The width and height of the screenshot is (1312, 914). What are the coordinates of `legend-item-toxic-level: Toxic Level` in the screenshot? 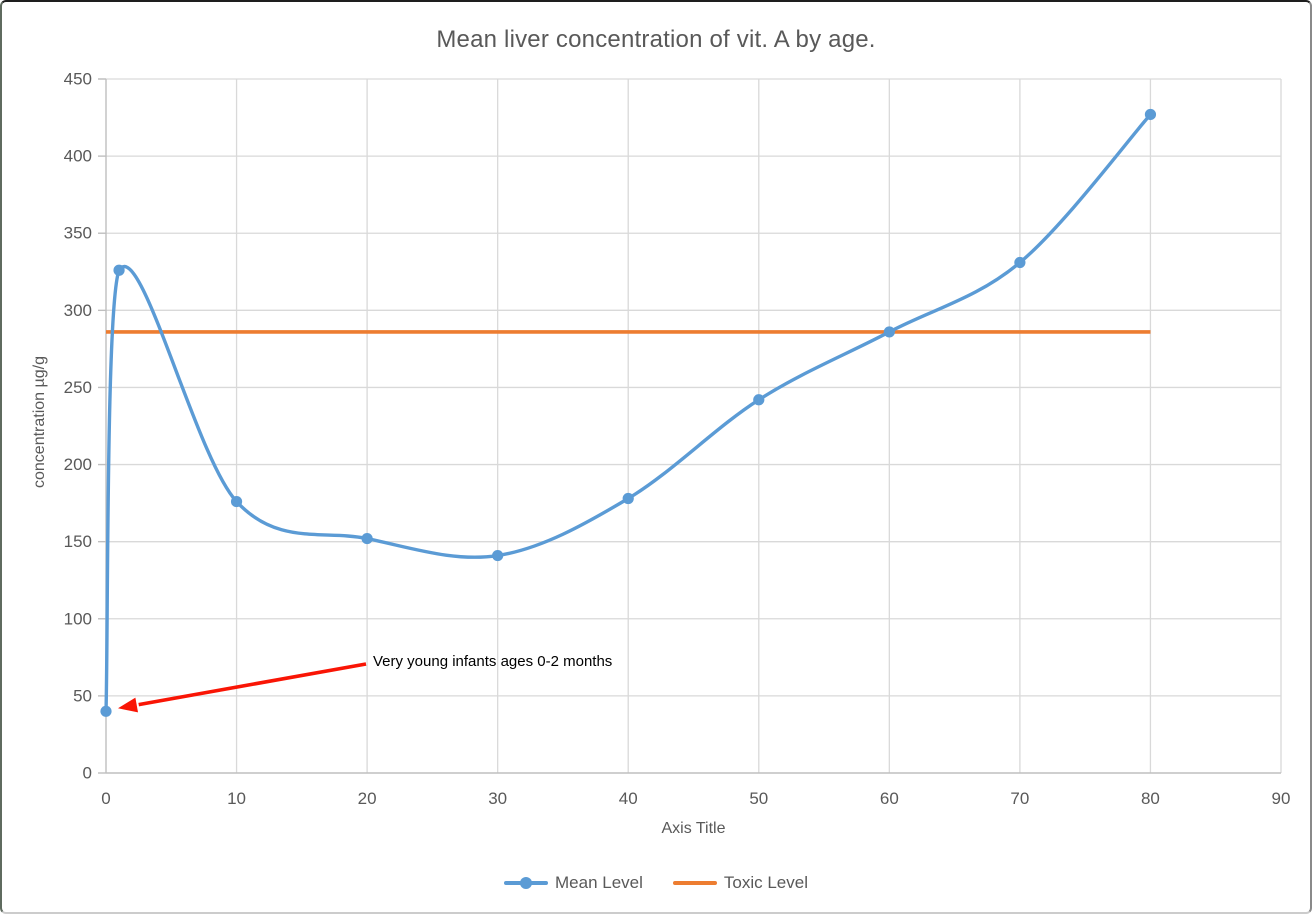 It's located at (740, 883).